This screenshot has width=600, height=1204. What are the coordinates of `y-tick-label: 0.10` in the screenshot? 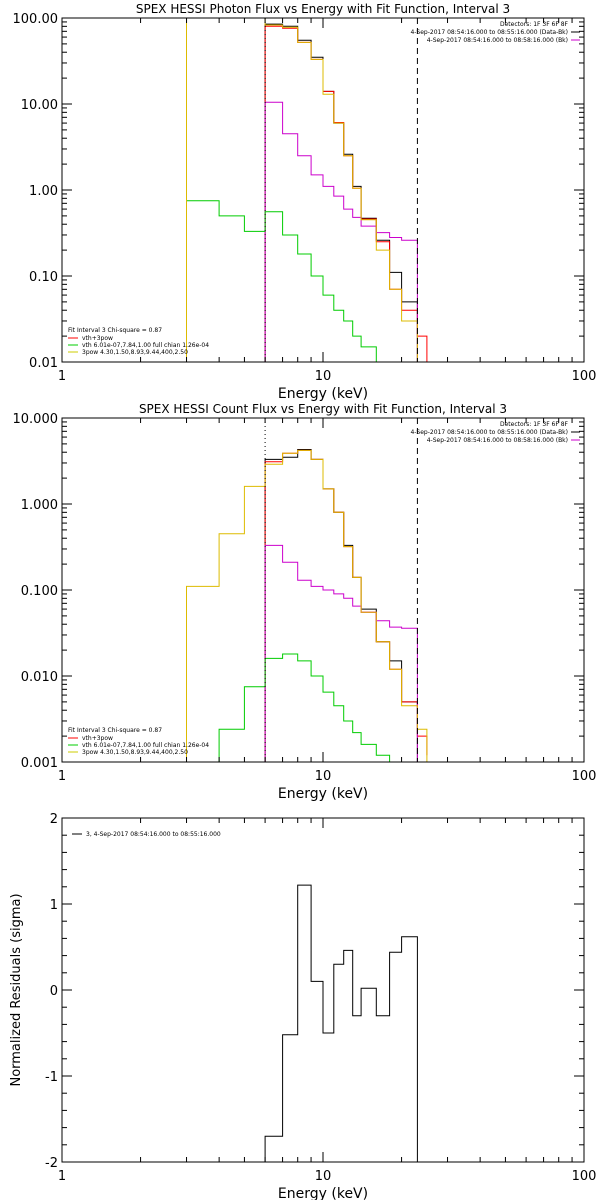 It's located at (43, 277).